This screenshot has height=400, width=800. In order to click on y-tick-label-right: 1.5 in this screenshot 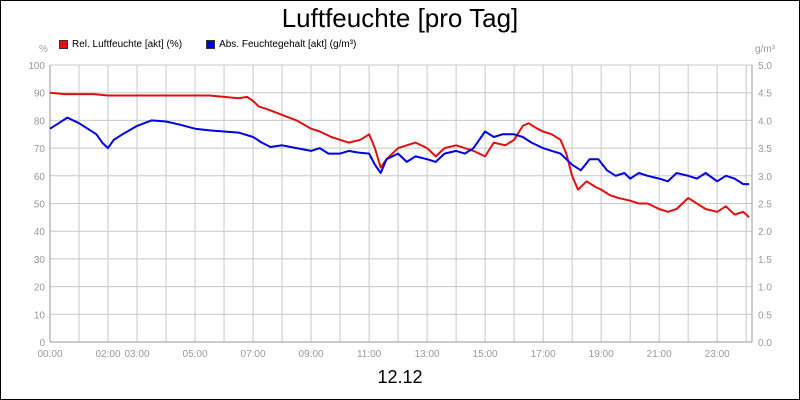, I will do `click(765, 260)`.